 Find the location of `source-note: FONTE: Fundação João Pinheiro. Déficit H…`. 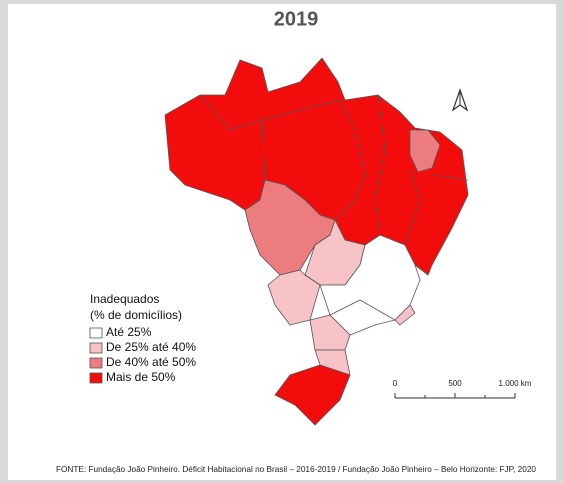

source-note: FONTE: Fundação João Pinheiro. Déficit H… is located at coordinates (296, 469).